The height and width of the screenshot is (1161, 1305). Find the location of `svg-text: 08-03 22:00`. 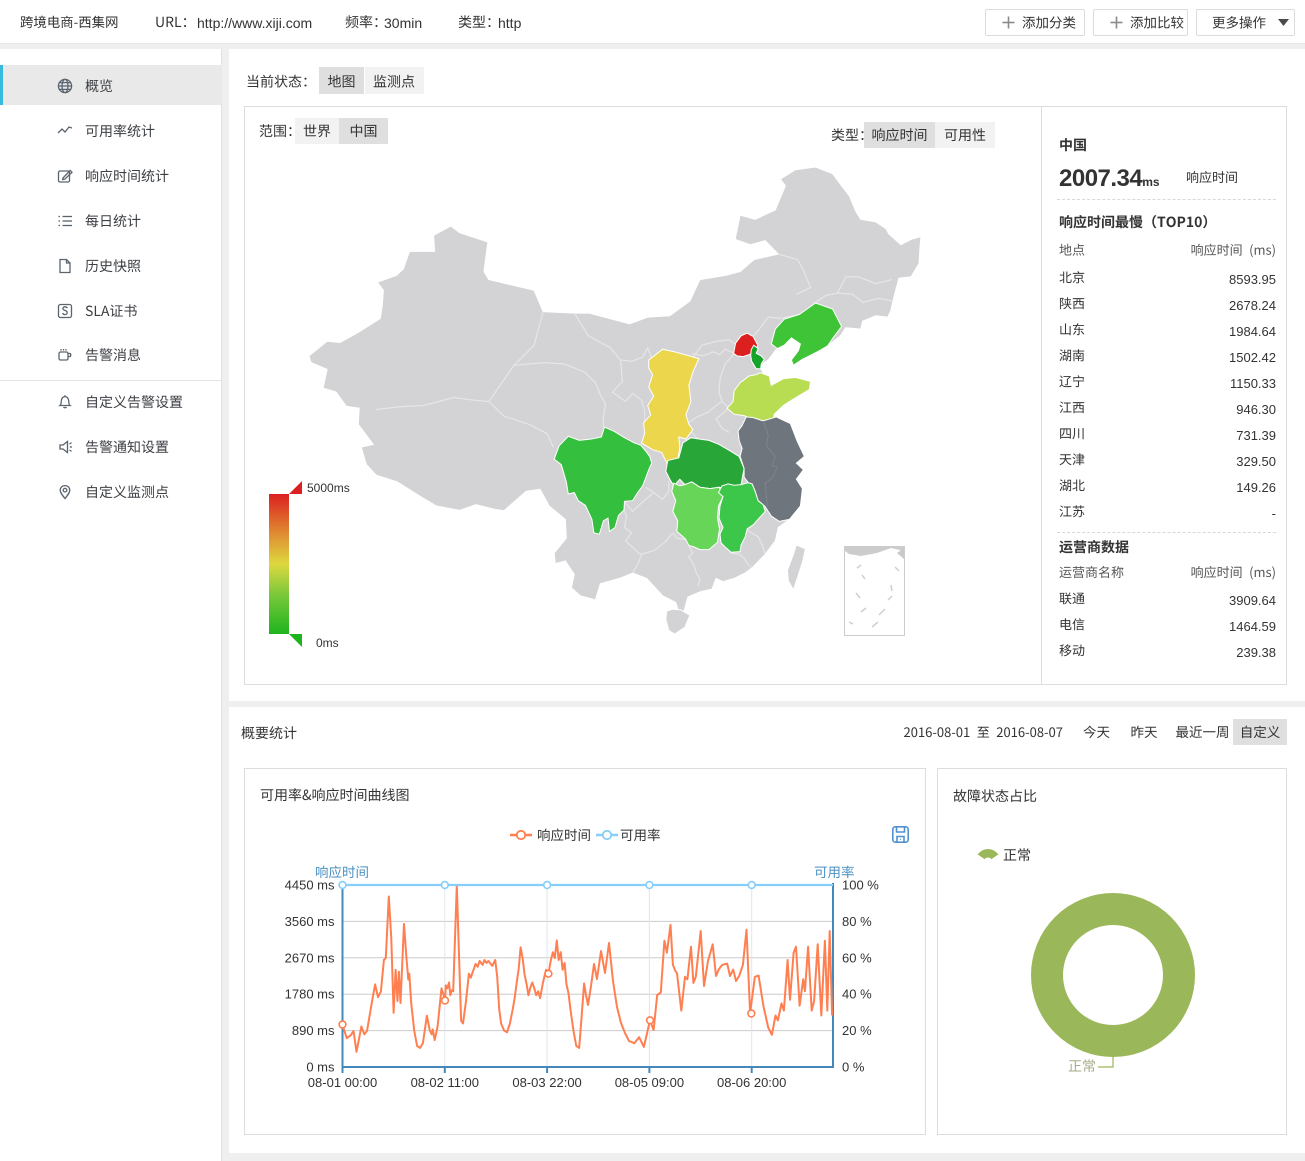

svg-text: 08-03 22:00 is located at coordinates (546, 1082).